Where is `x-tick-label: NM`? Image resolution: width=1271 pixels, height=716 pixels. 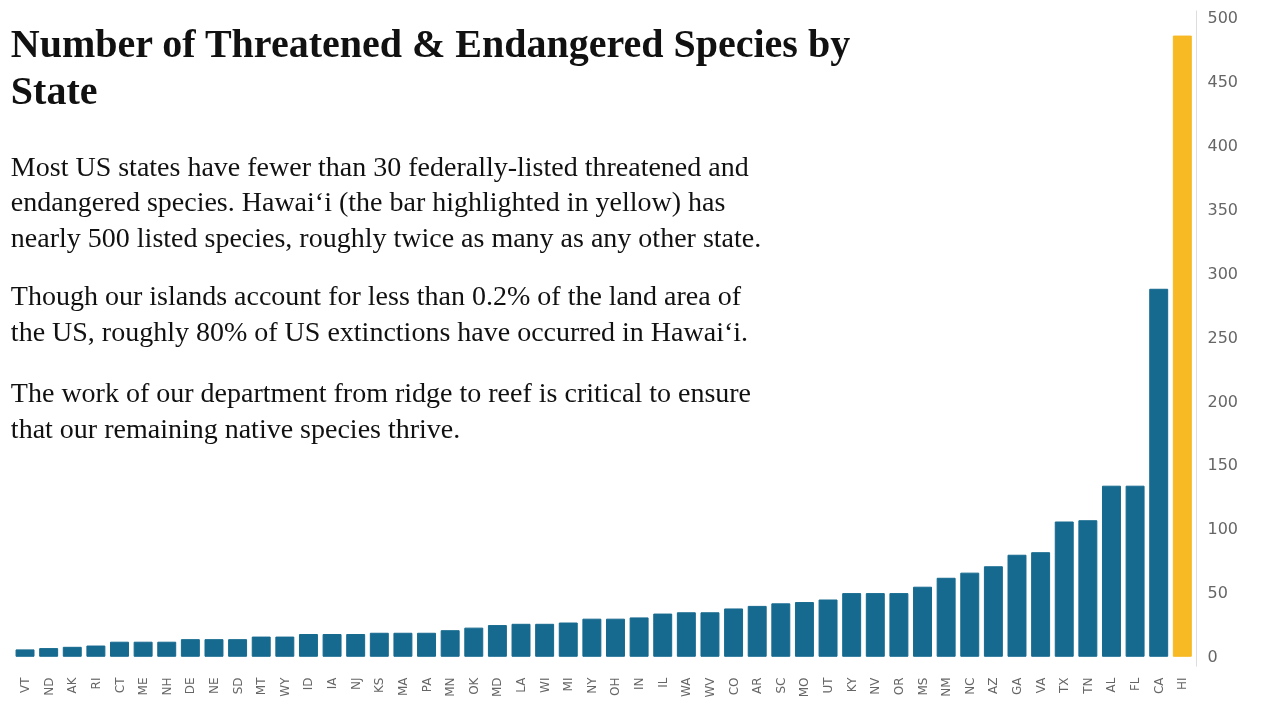
x-tick-label: NM is located at coordinates (946, 687).